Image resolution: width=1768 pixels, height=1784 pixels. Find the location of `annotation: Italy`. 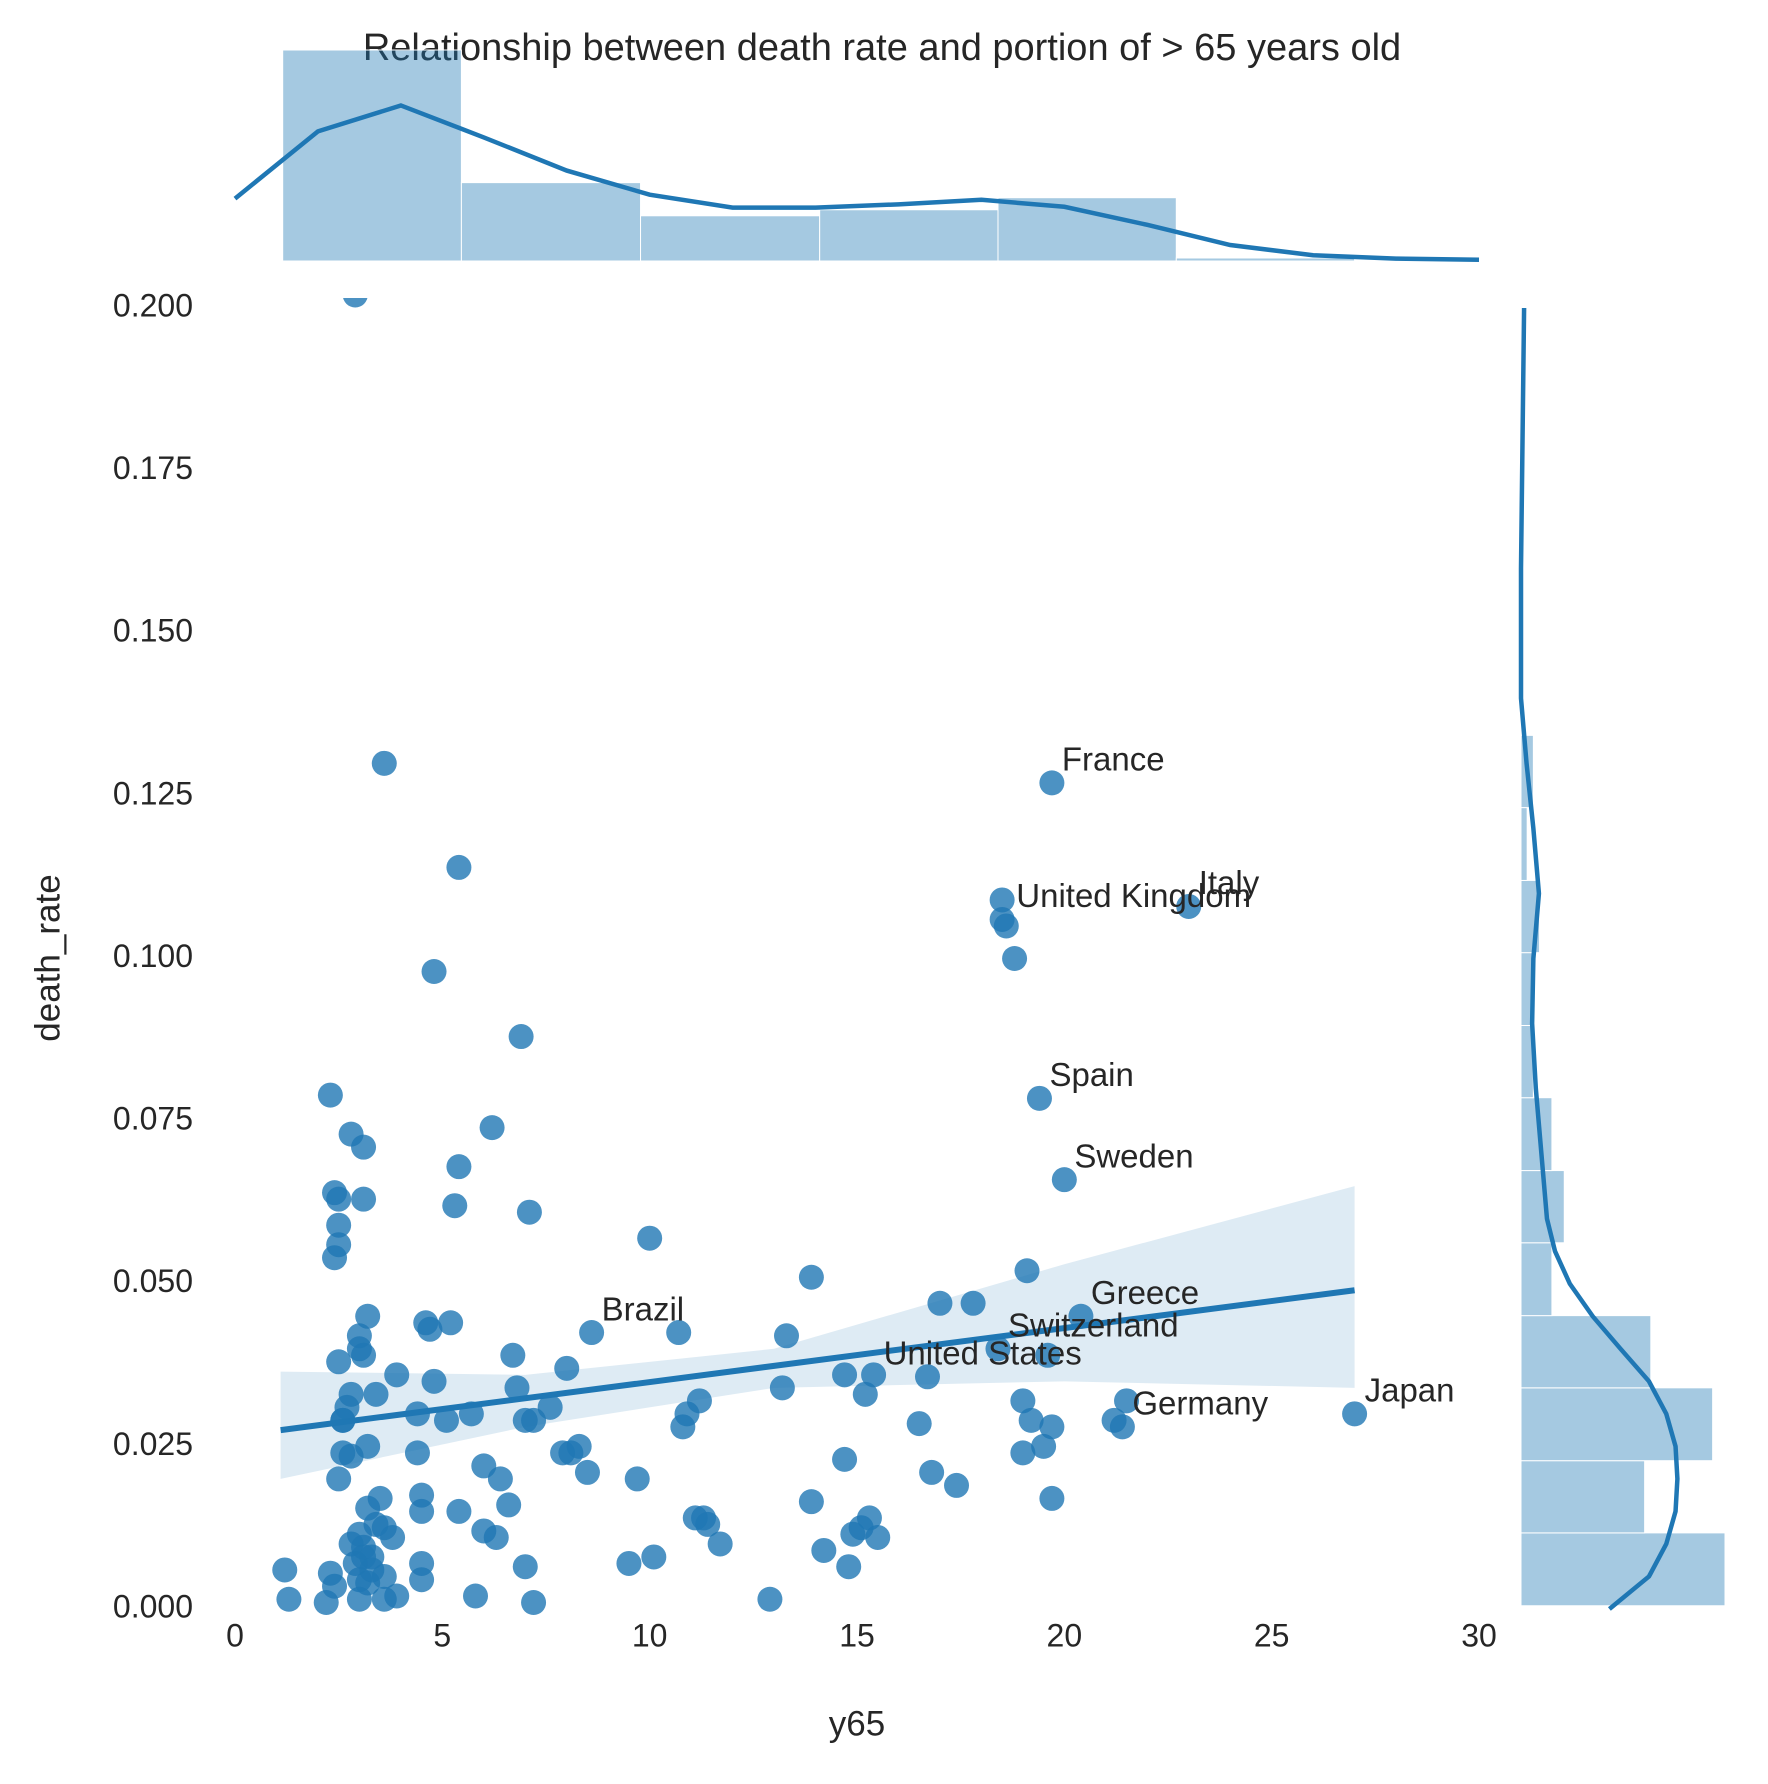

annotation: Italy is located at coordinates (1229, 882).